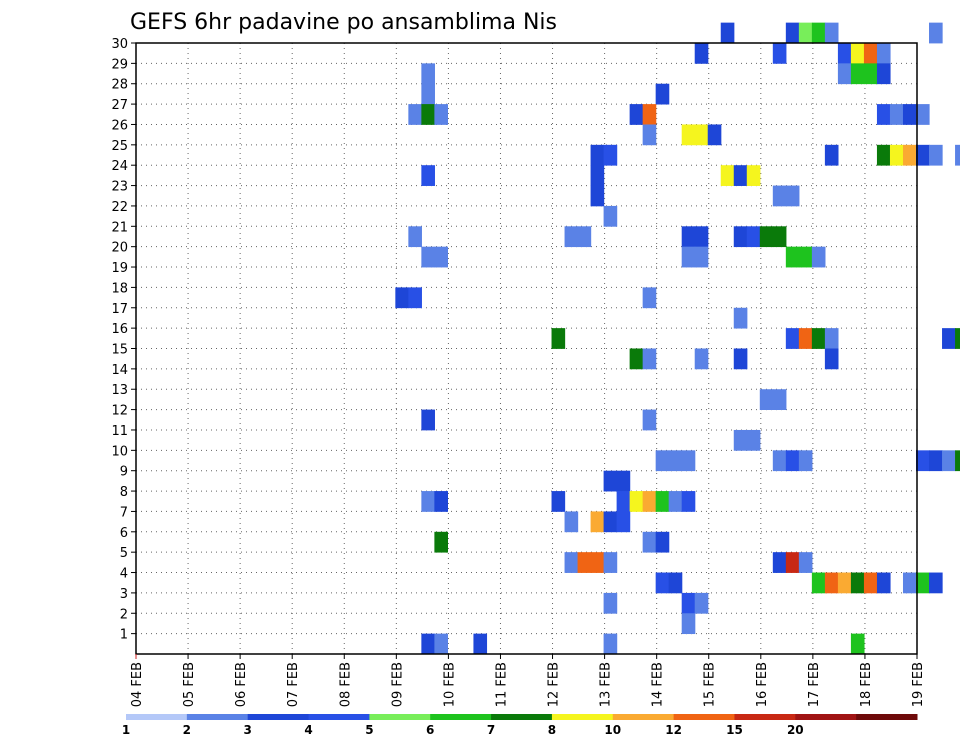 The width and height of the screenshot is (960, 742). I want to click on colorbar-label: 10, so click(612, 730).